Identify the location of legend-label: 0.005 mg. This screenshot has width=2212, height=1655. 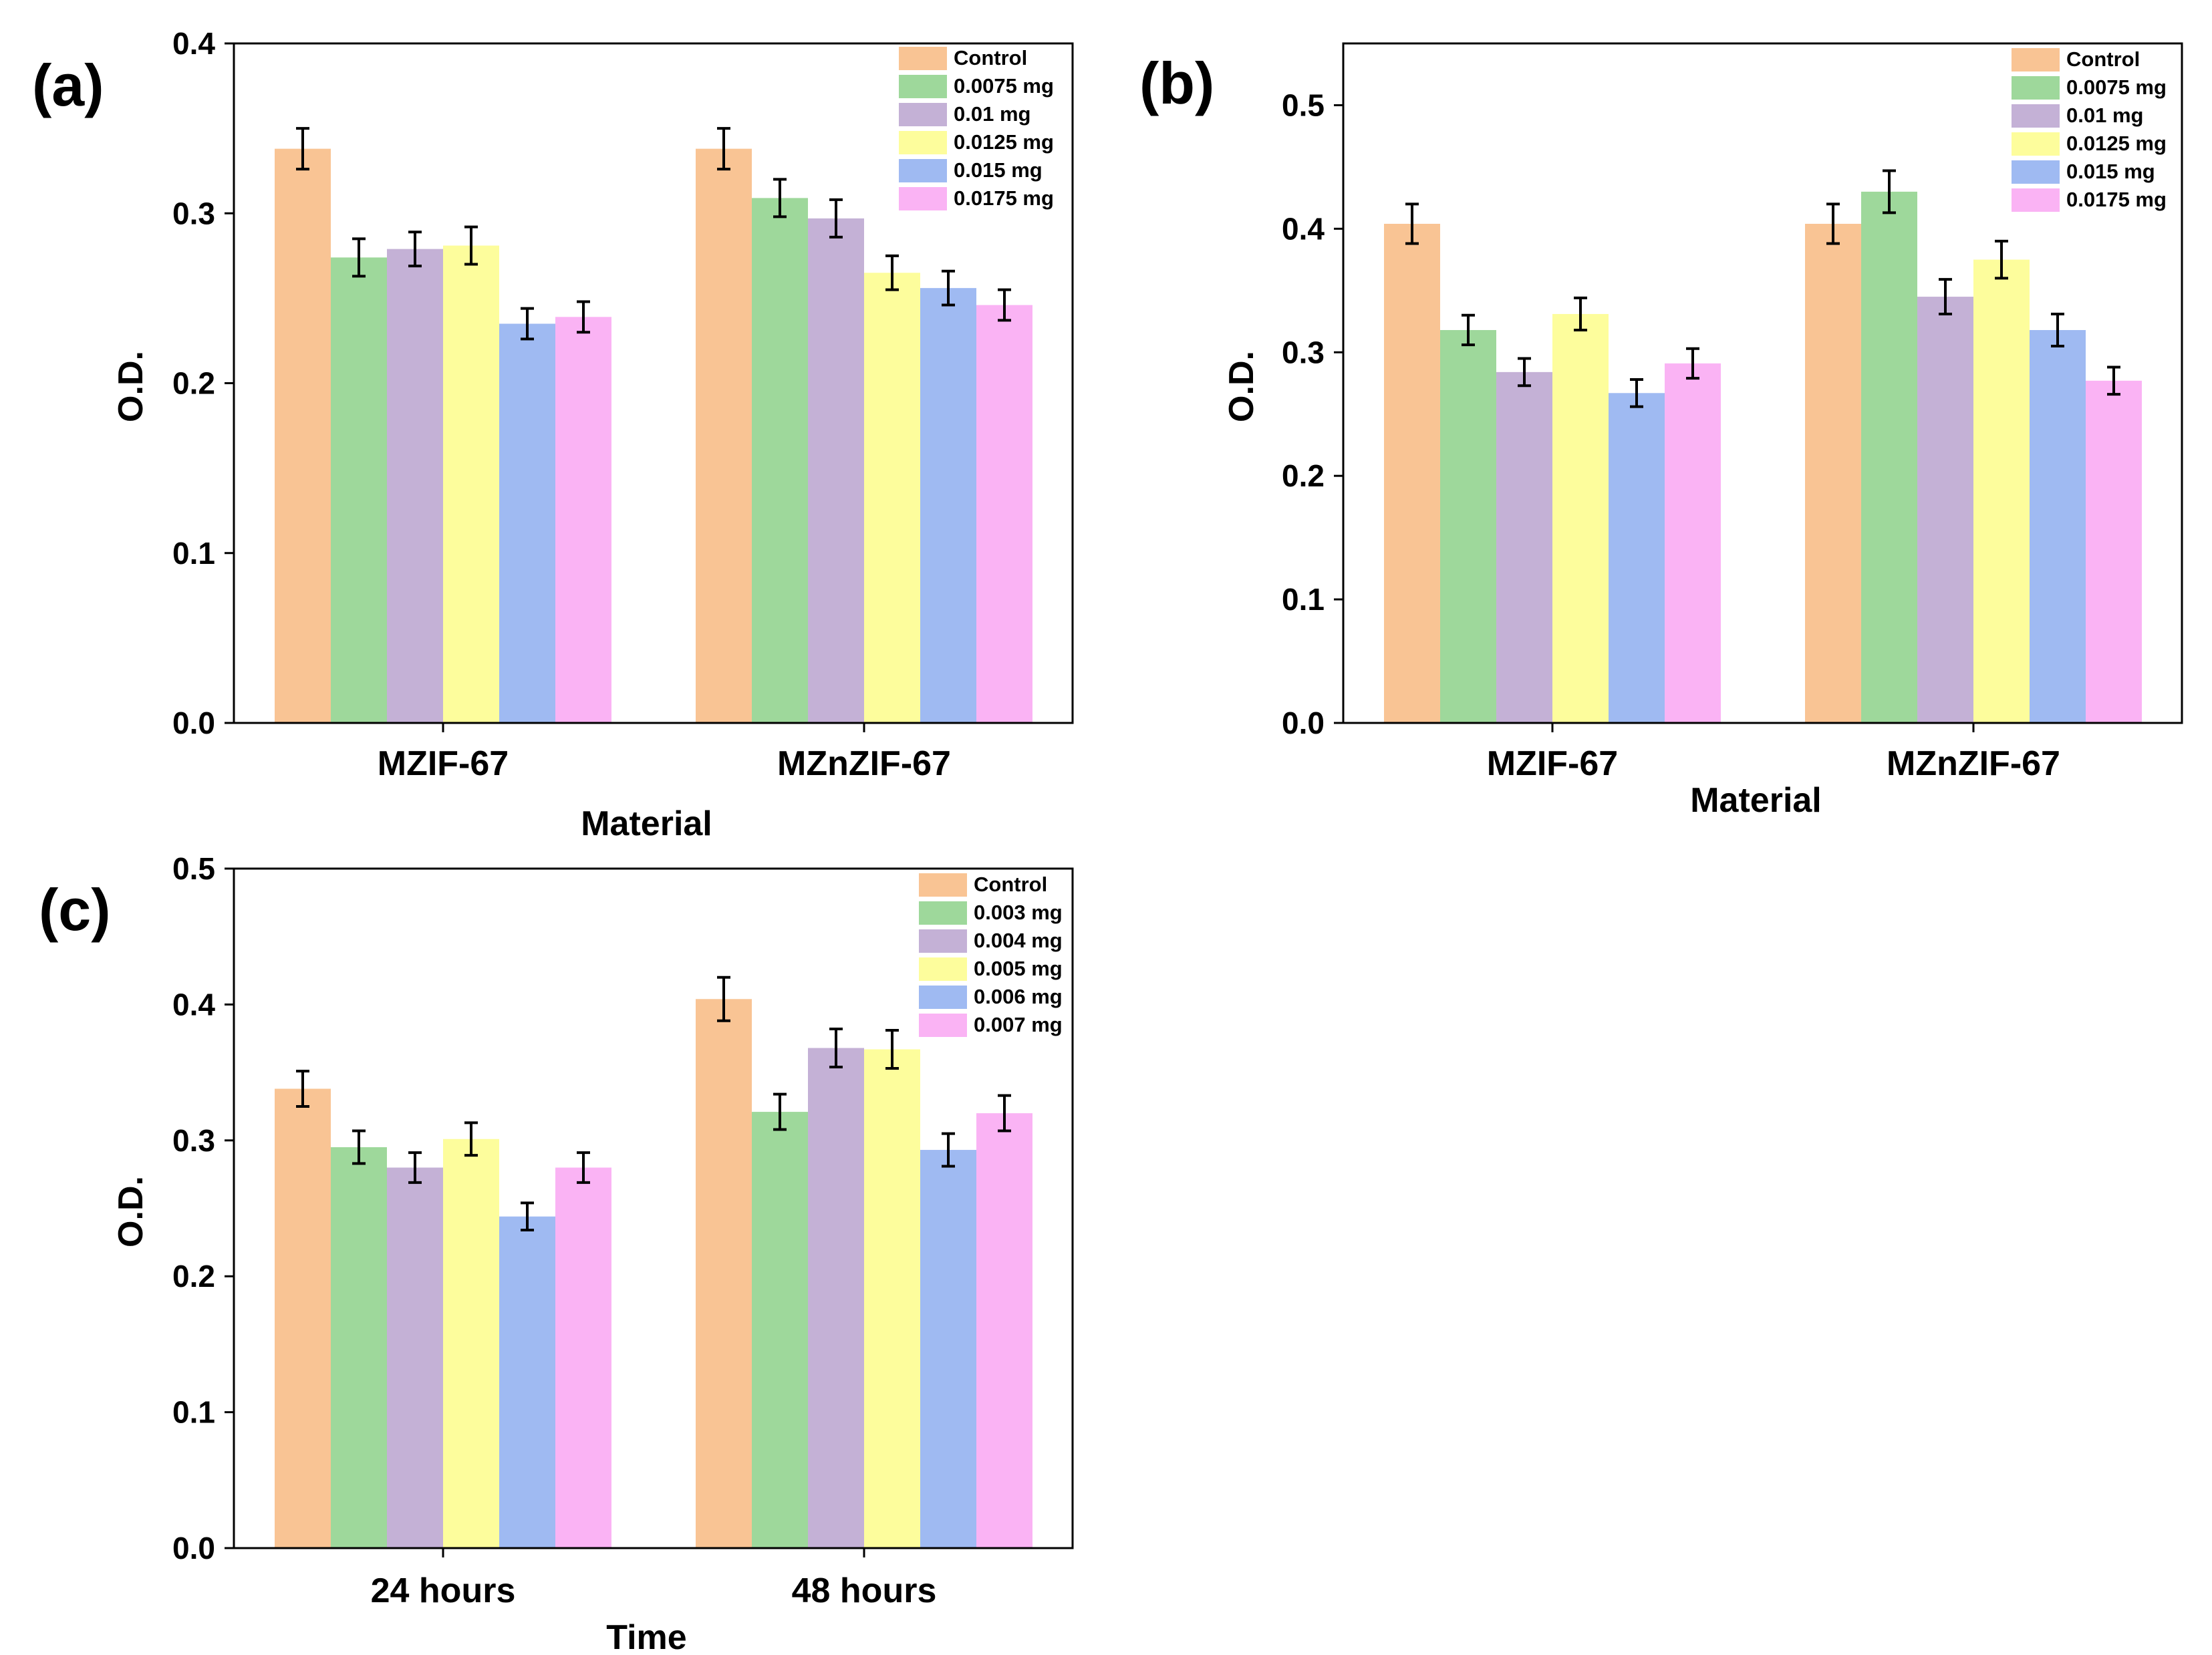
(1018, 969).